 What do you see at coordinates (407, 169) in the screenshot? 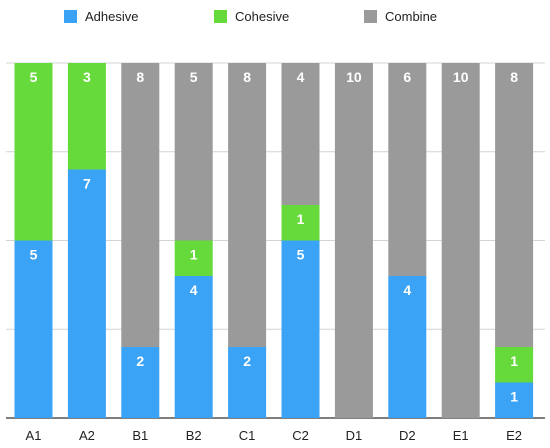
I see `bar-d2-combine` at bounding box center [407, 169].